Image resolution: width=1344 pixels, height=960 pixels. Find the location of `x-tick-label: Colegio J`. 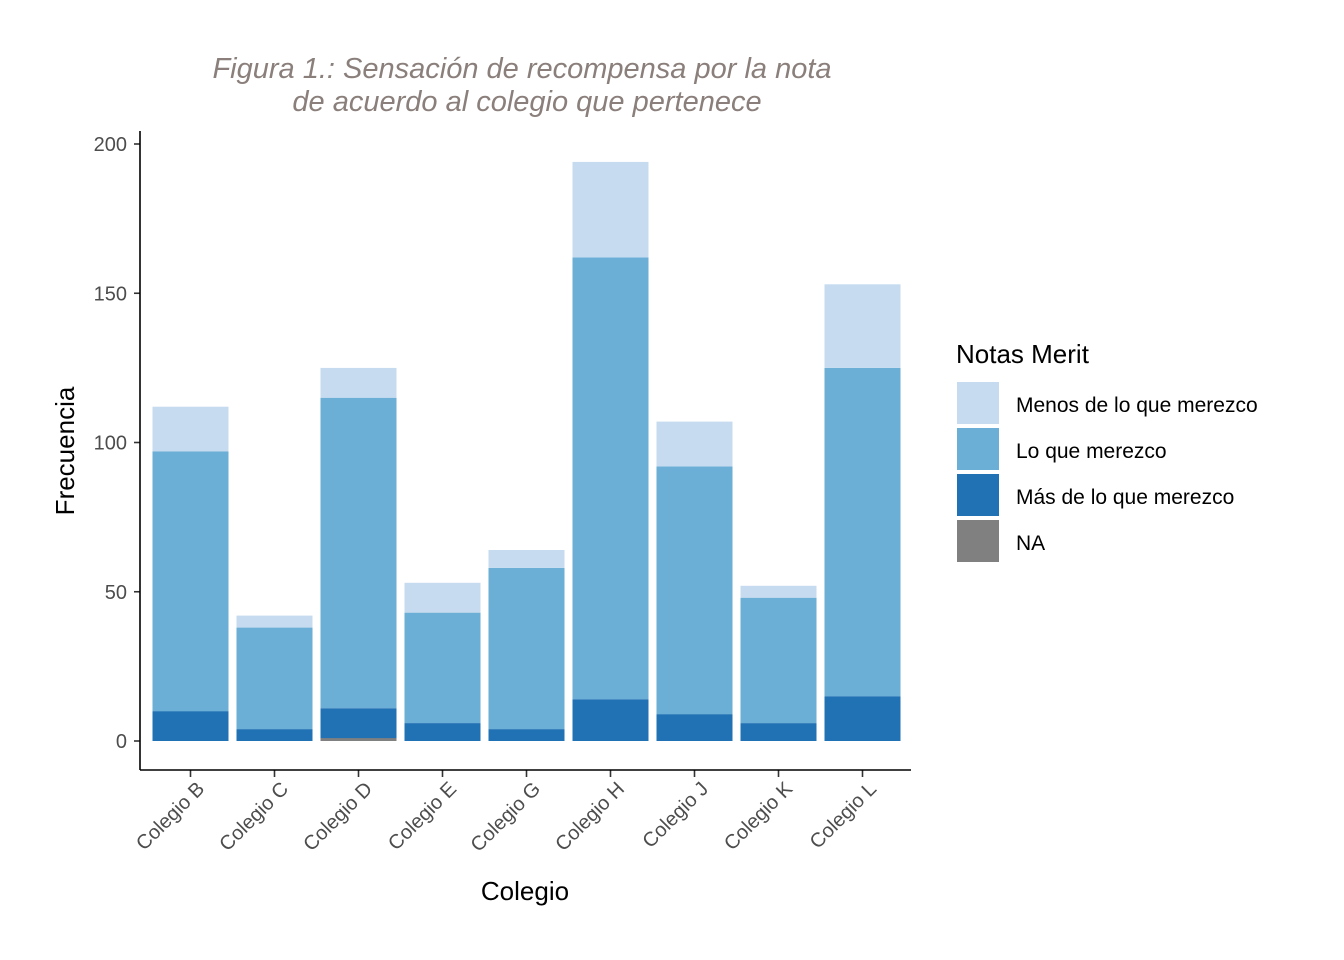

x-tick-label: Colegio J is located at coordinates (676, 815).